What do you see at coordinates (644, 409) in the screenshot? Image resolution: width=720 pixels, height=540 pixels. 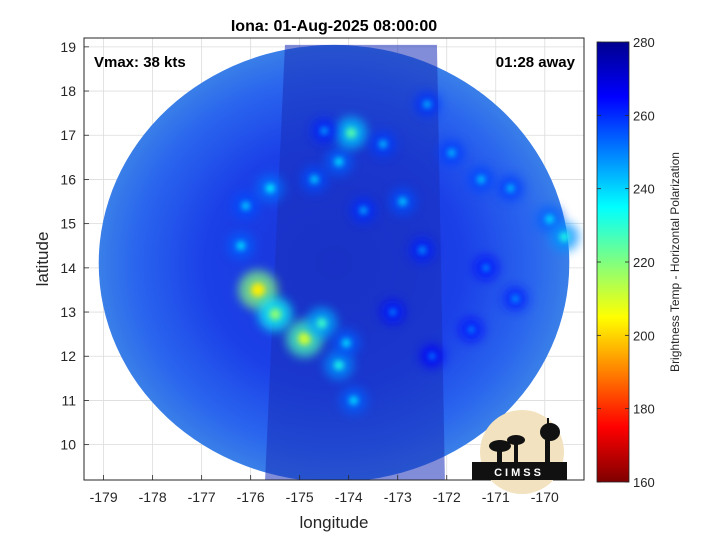 I see `colorbar-tick-label: 180` at bounding box center [644, 409].